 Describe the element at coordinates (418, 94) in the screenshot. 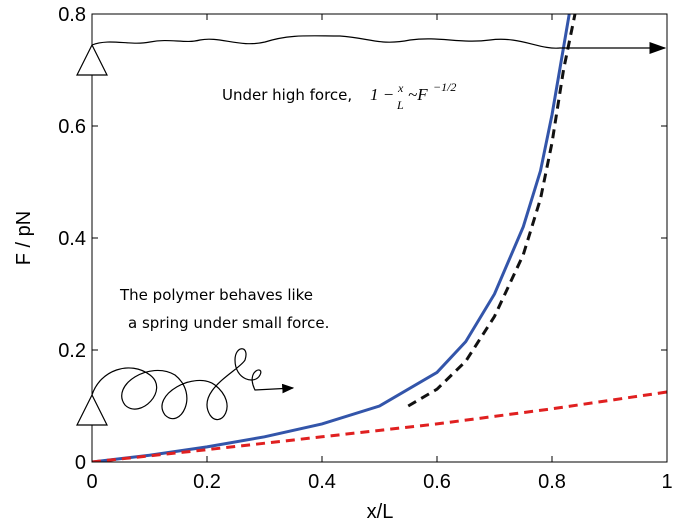

I see `annotation-math: ~F` at that location.